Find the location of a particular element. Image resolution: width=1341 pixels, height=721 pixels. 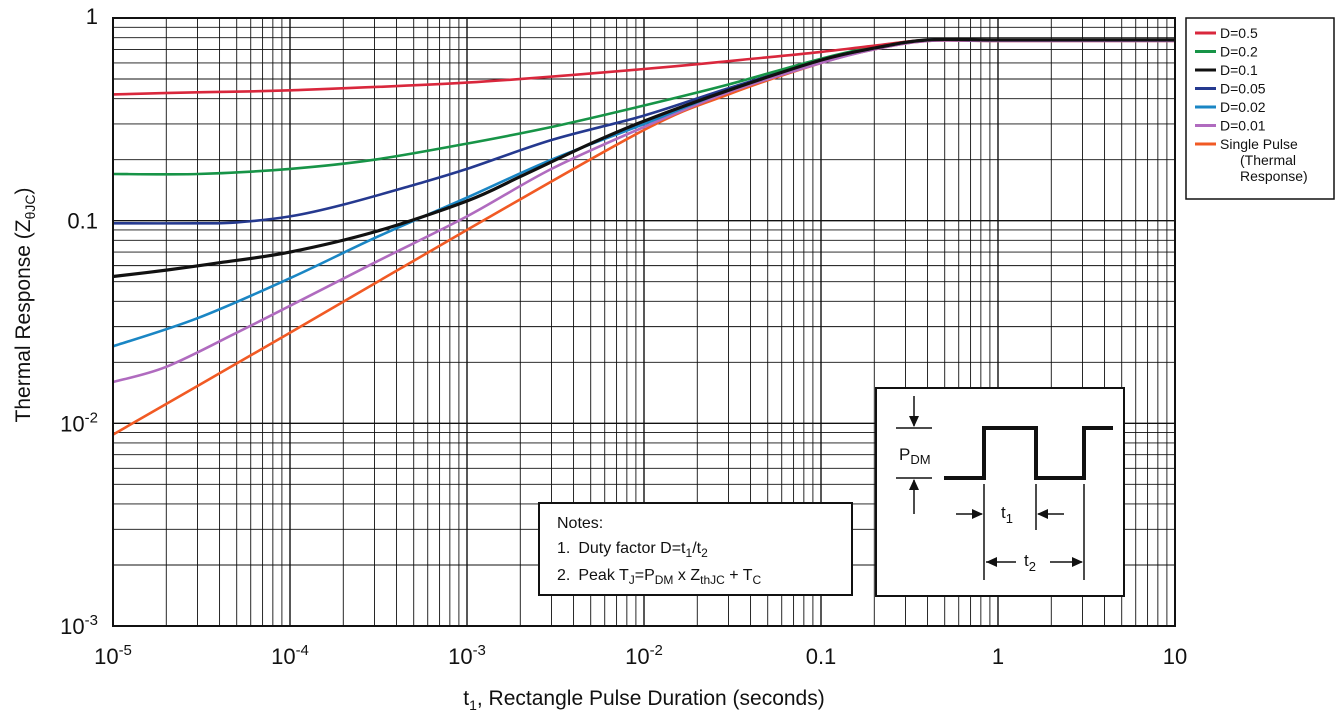

y-axis-title: Thermal Response (ZθJC) is located at coordinates (25, 305).